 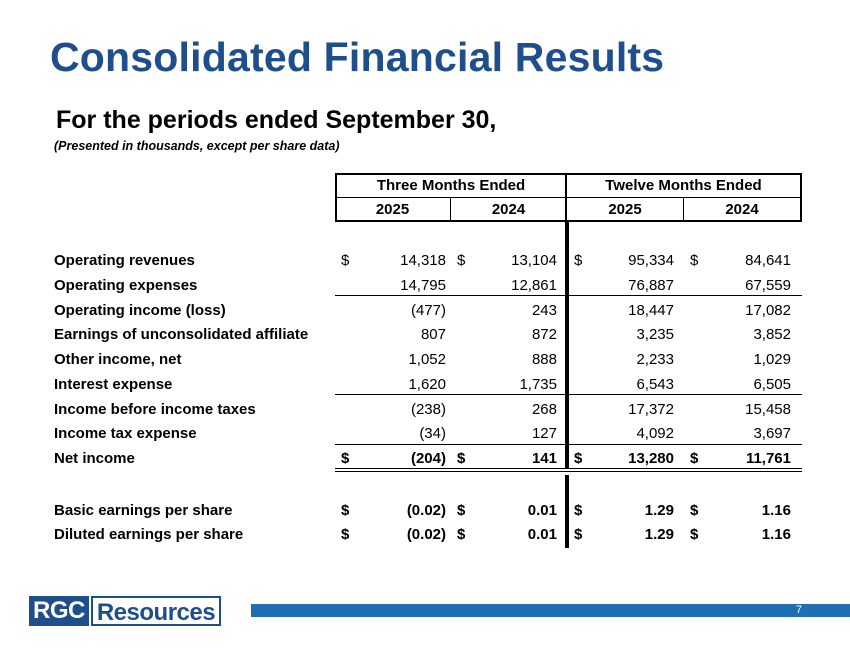 I want to click on value-cell: 3,852, so click(x=772, y=334).